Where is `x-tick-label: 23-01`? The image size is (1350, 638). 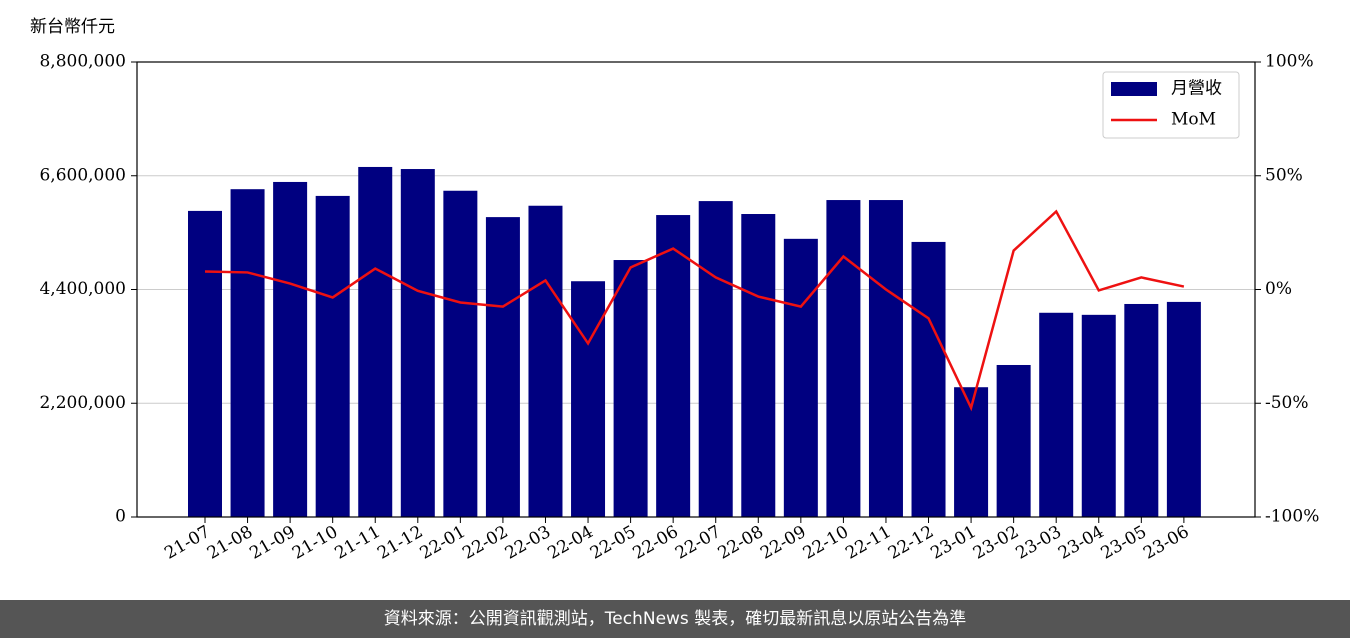 x-tick-label: 23-01 is located at coordinates (953, 543).